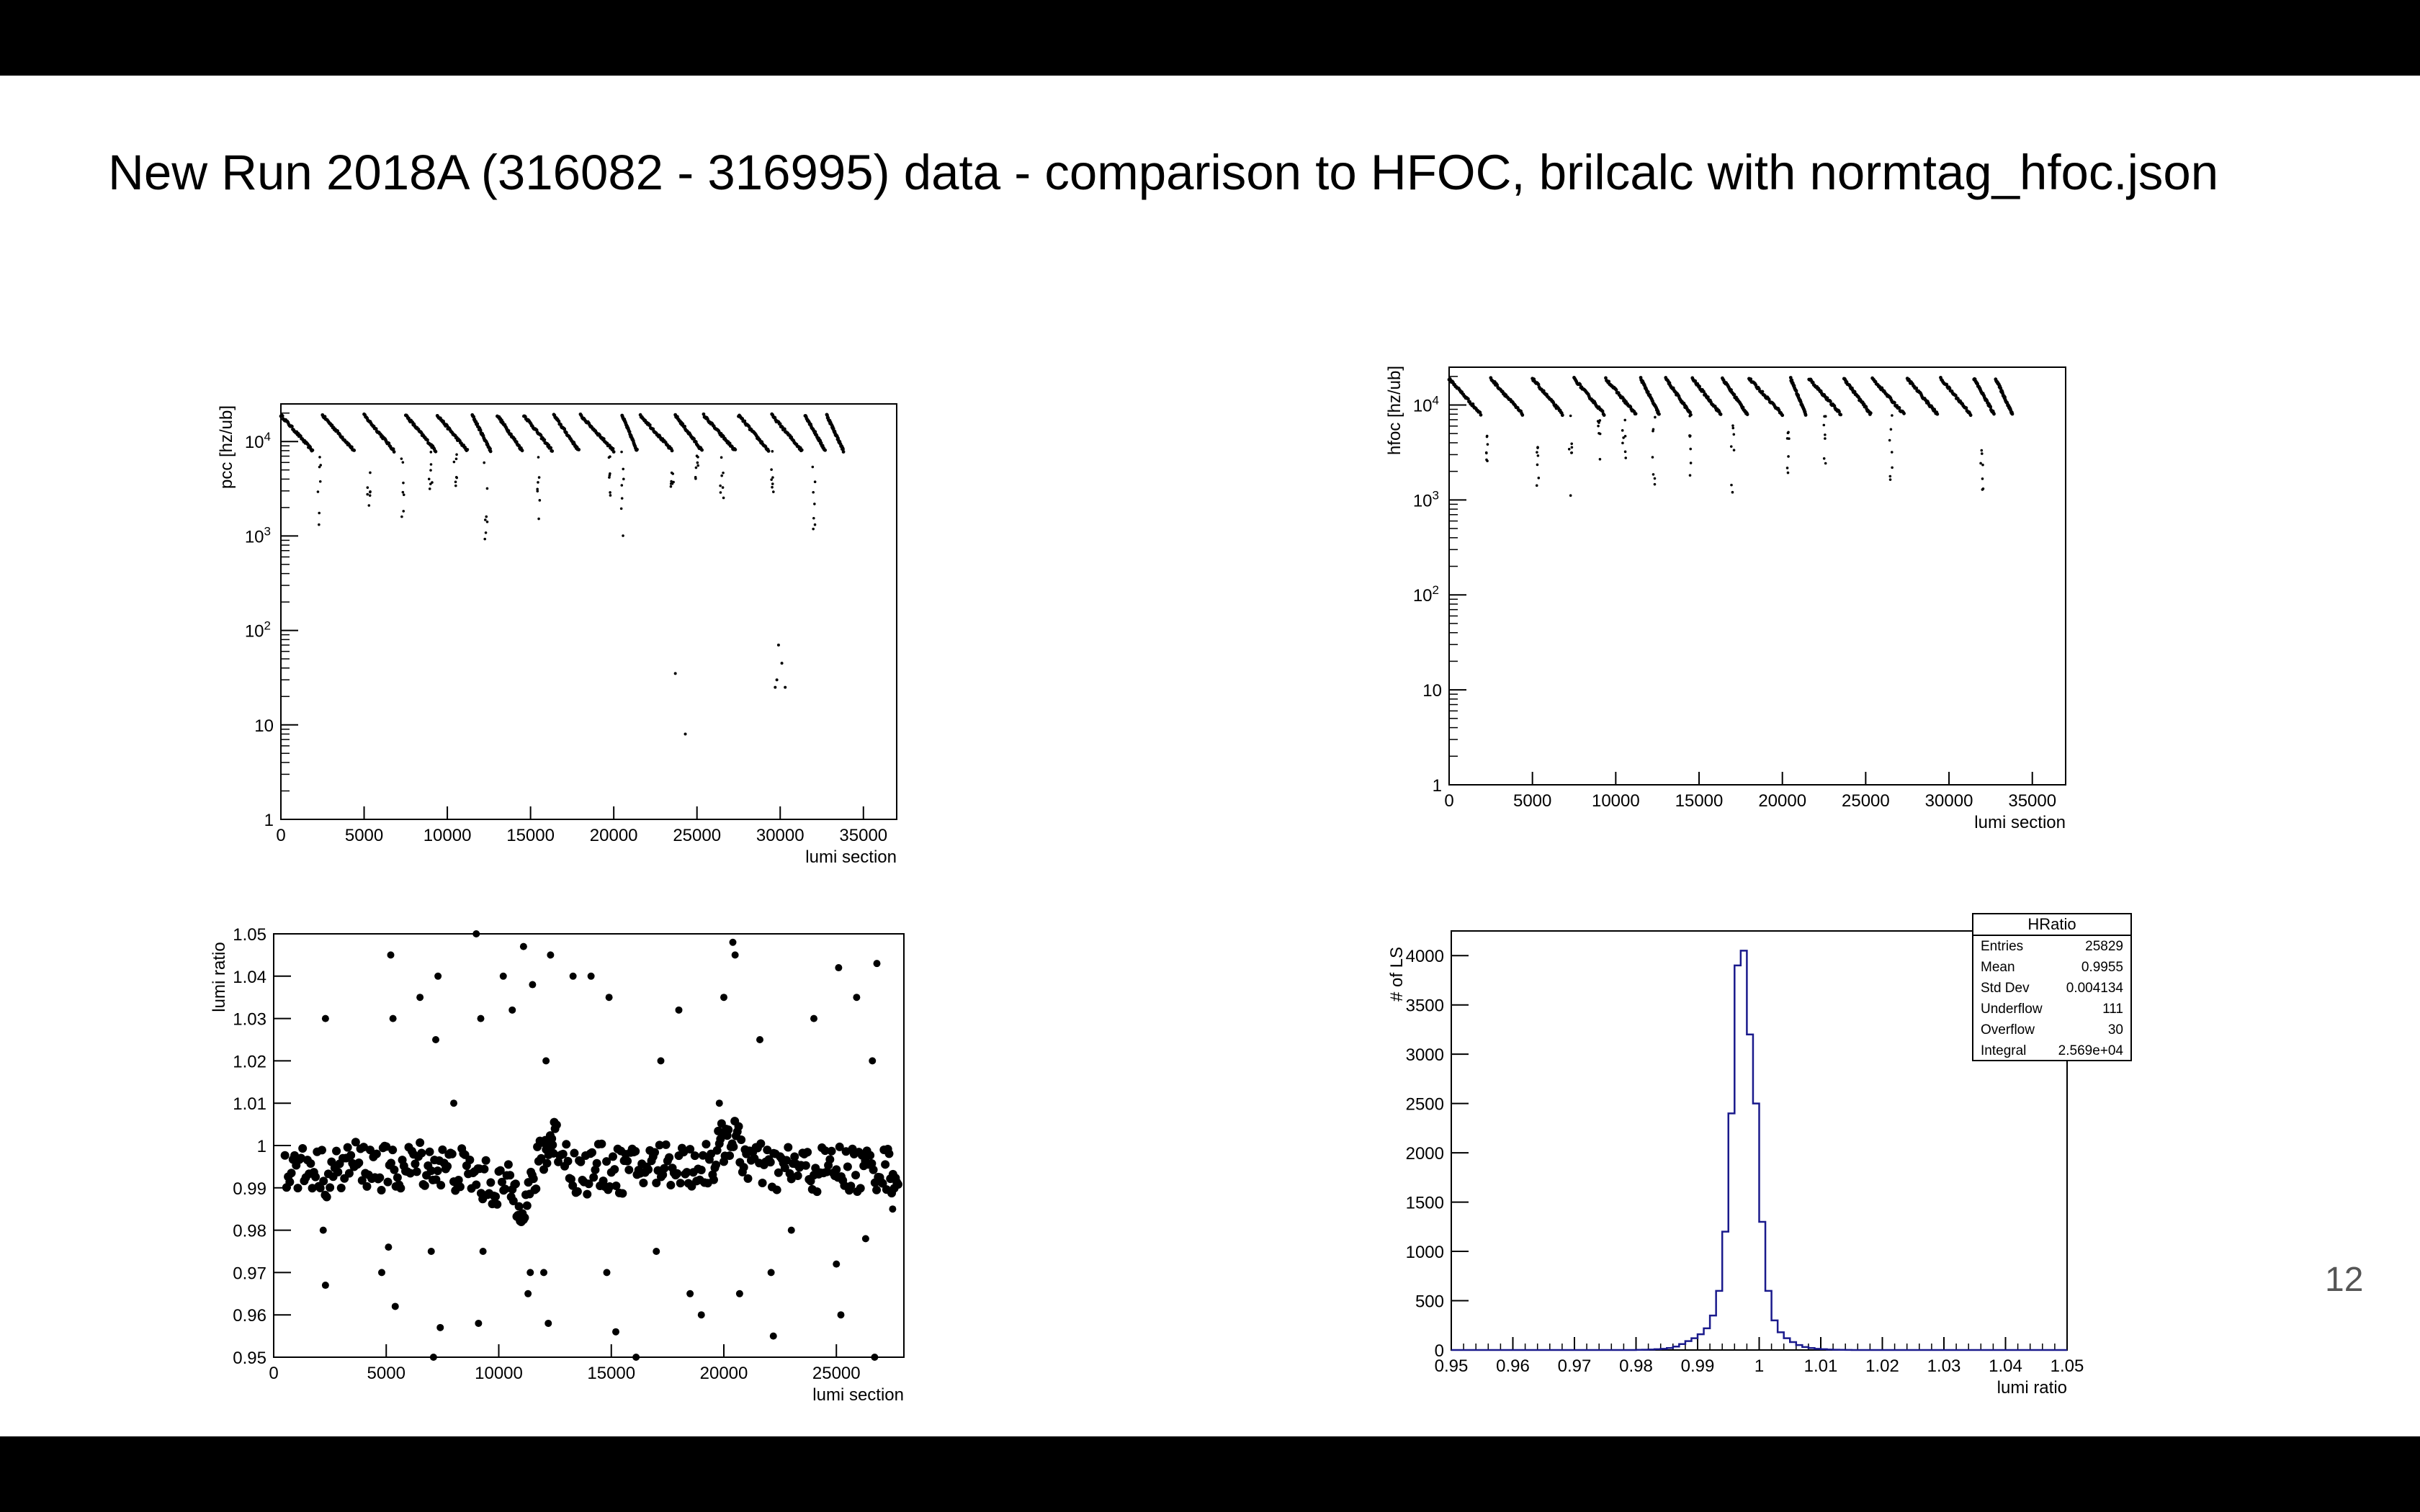  I want to click on stats-value: 2.569e+04, so click(2090, 1050).